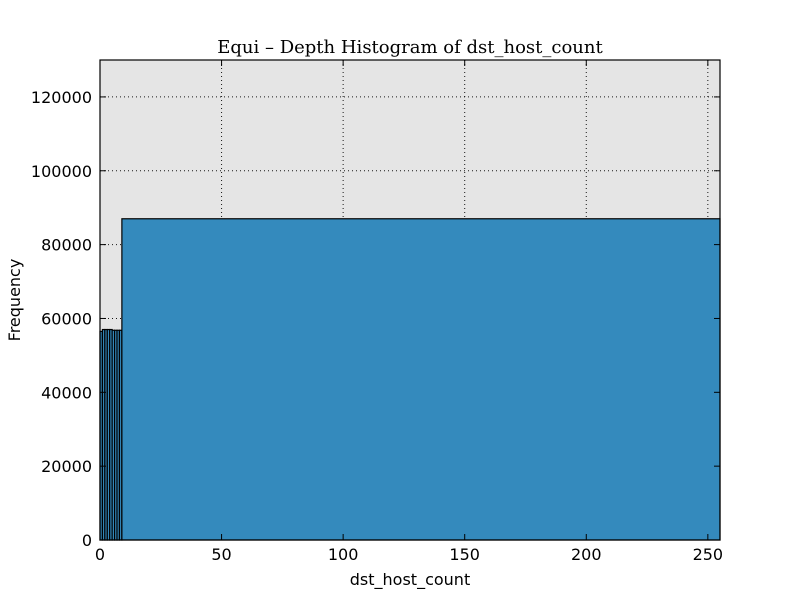 This screenshot has width=800, height=605. What do you see at coordinates (586, 554) in the screenshot?
I see `x-tick-label: 200` at bounding box center [586, 554].